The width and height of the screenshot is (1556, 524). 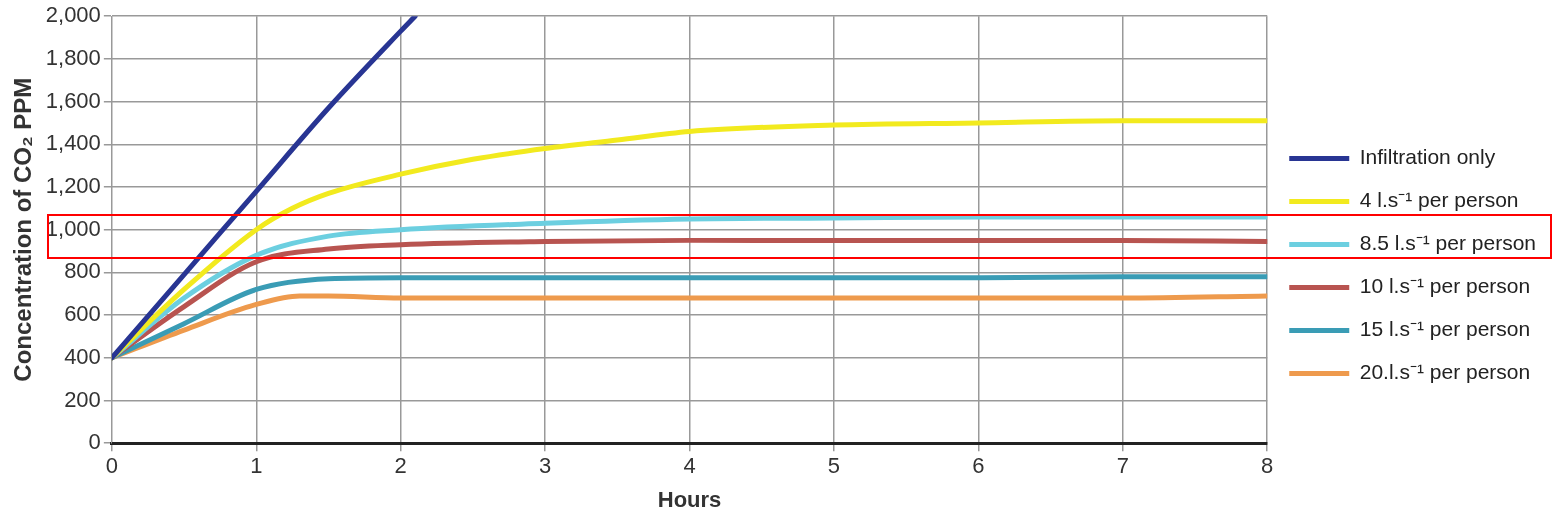 What do you see at coordinates (1439, 200) in the screenshot?
I see `legend-label: 4 l.s⁻¹ per person` at bounding box center [1439, 200].